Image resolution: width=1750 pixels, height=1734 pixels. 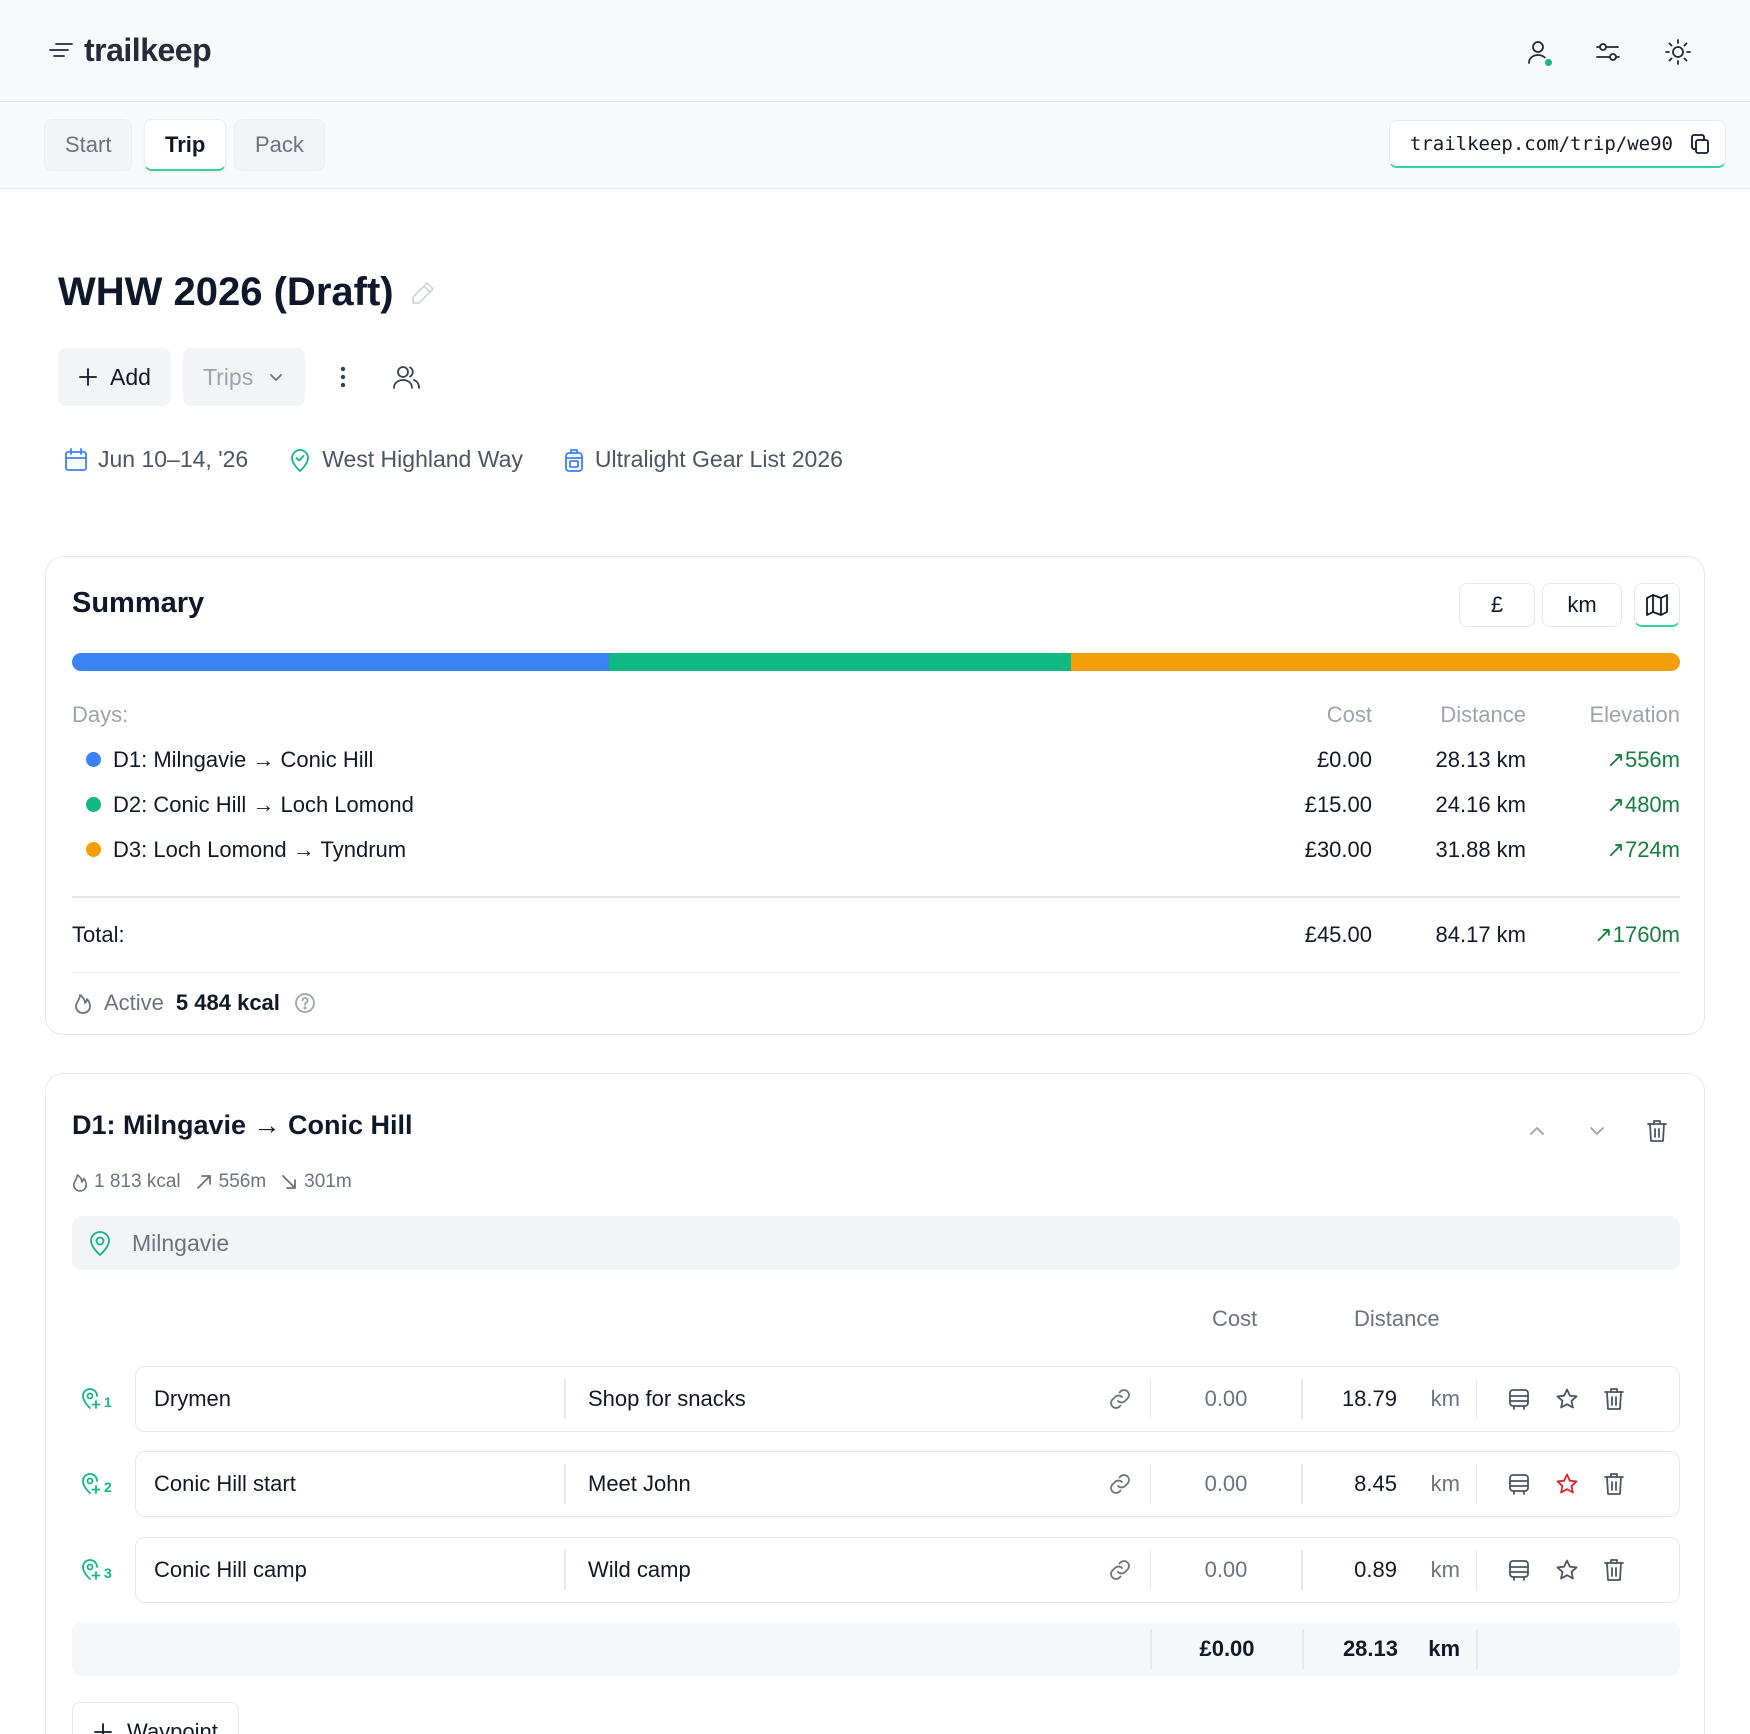 I want to click on waypoint-row: 3 Conic Hill camp Wild camp 0.00 0.89 km, so click(x=876, y=1570).